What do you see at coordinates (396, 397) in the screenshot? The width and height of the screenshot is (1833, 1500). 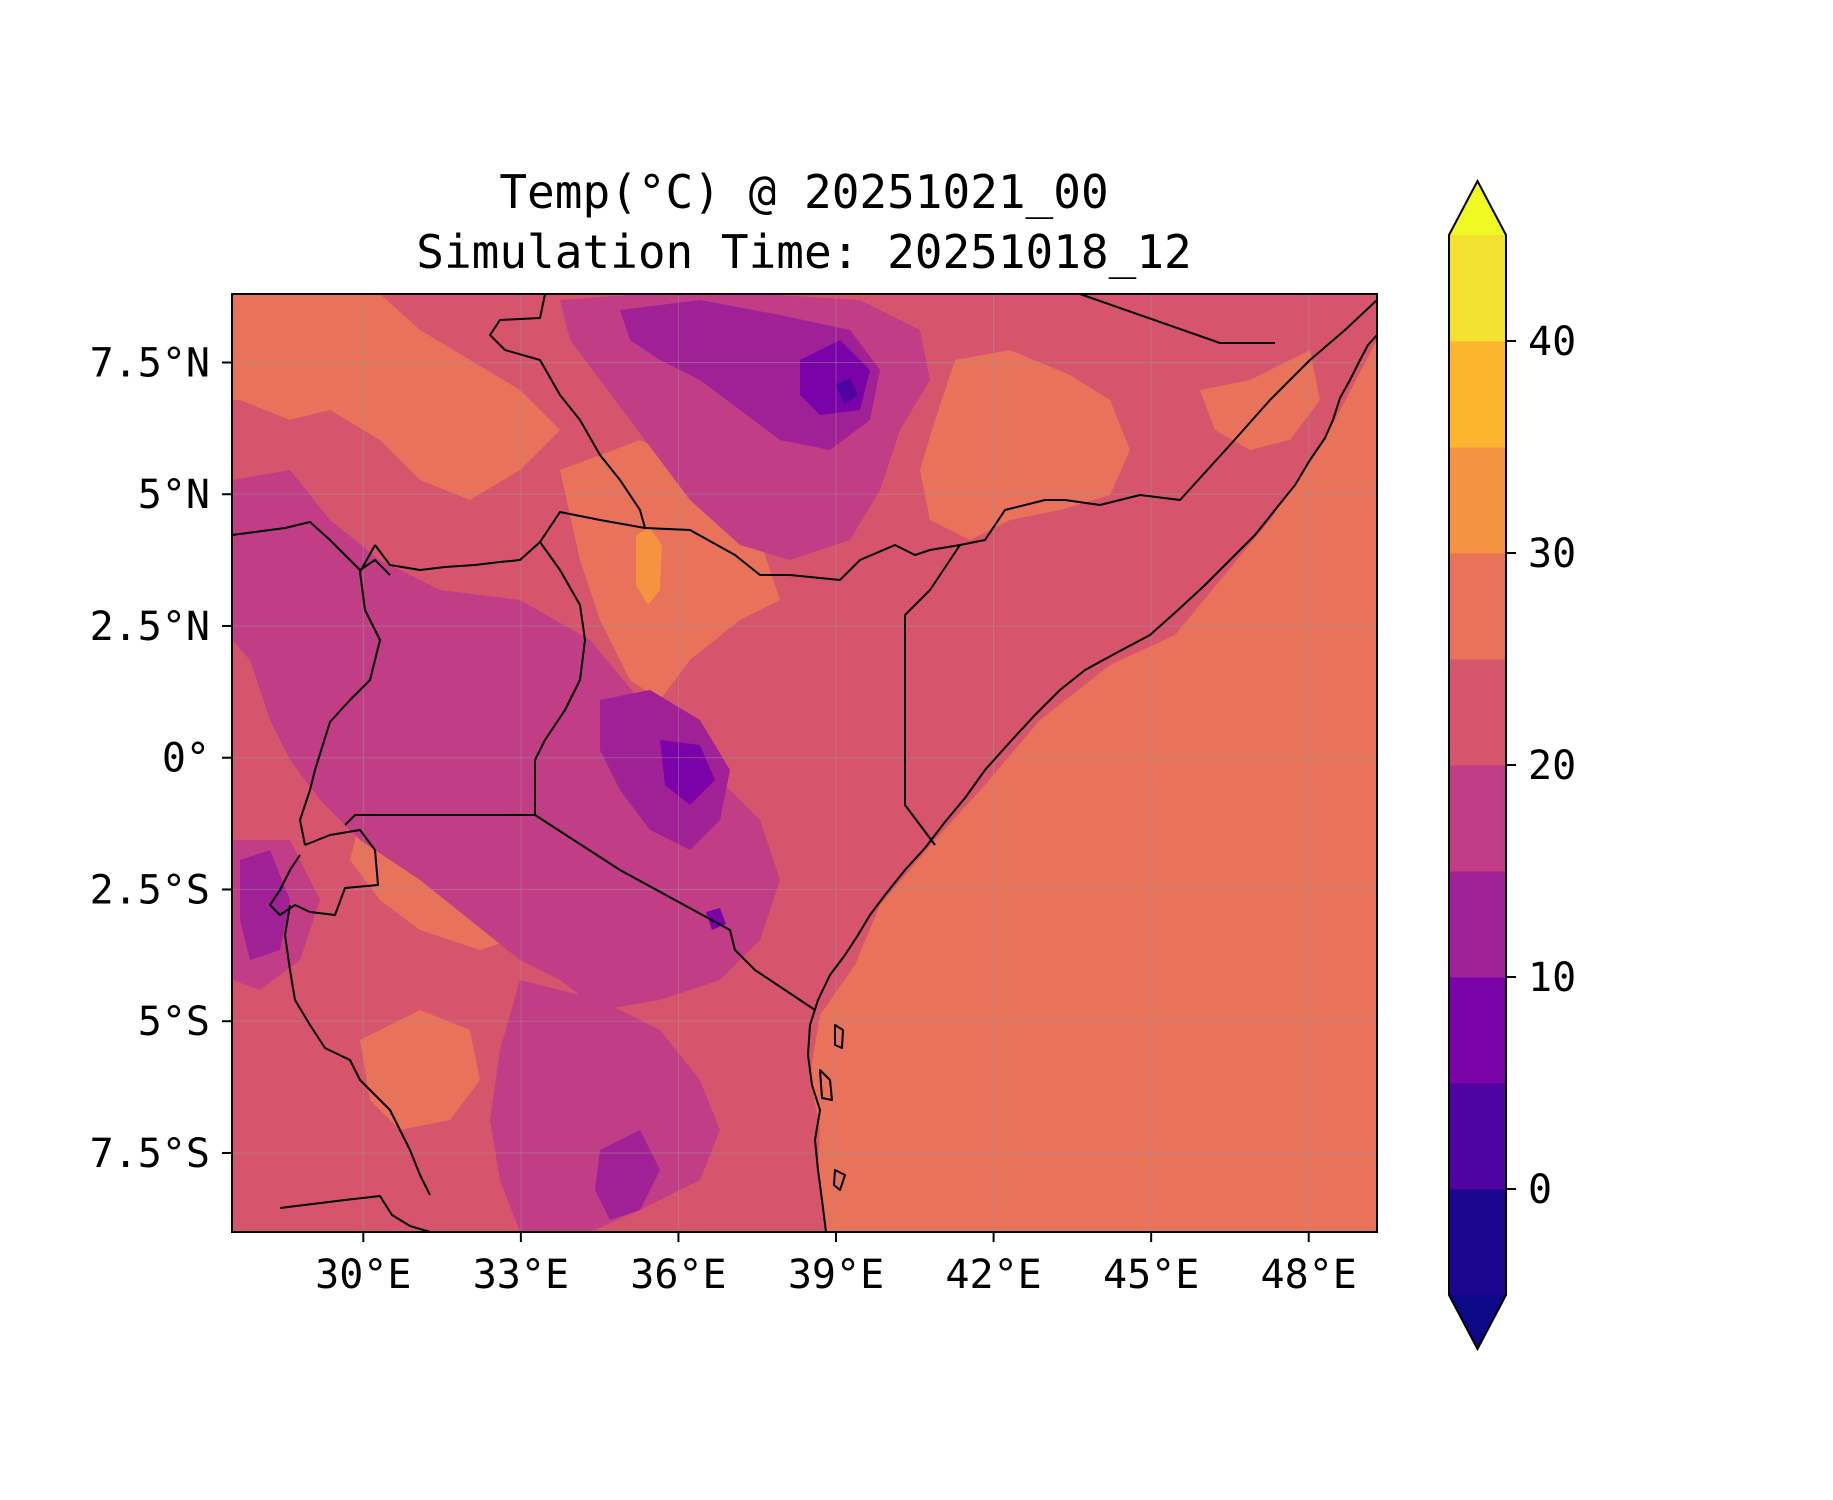 I see `region-25-30-north` at bounding box center [396, 397].